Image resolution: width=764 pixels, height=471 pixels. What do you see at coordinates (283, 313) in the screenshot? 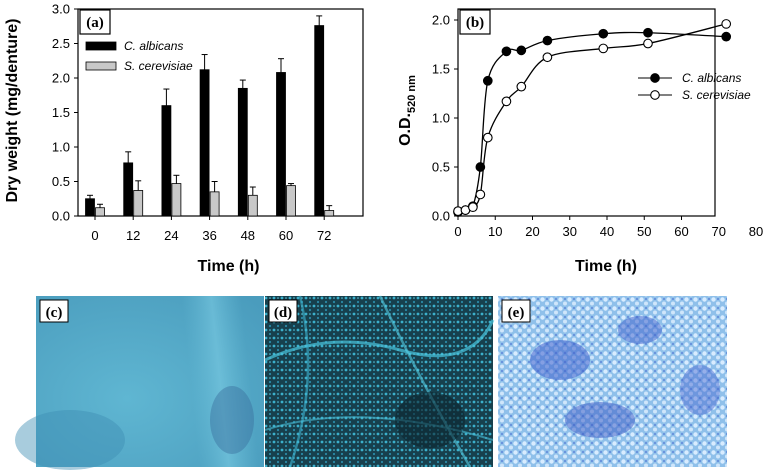
I see `photo-label: (d)` at bounding box center [283, 313].